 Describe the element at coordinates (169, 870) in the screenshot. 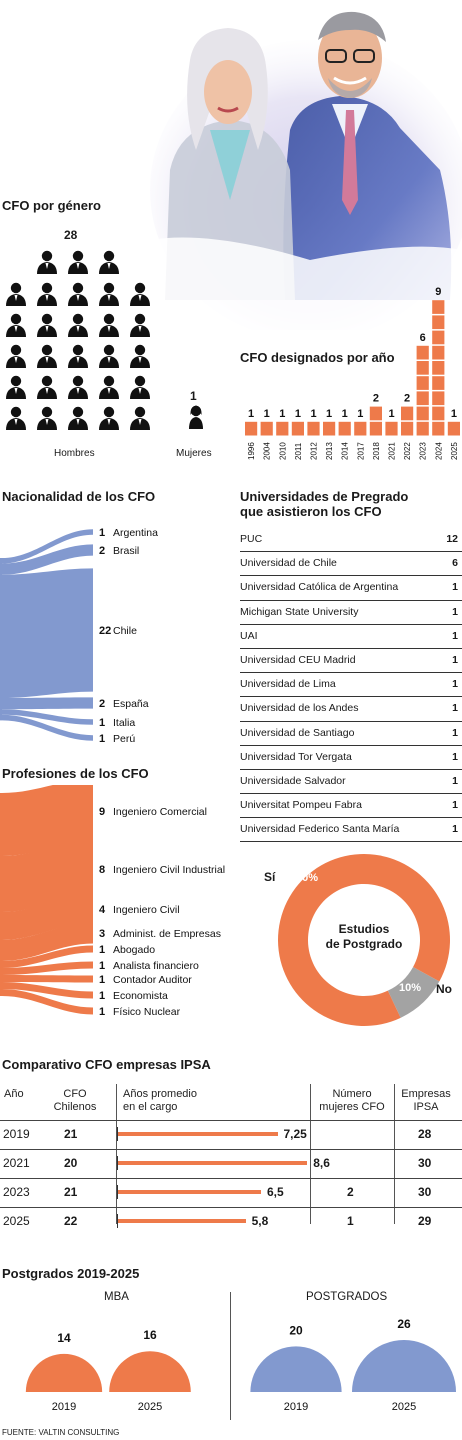

I see `flow-category-label: Ingeniero Civil Industrial` at that location.